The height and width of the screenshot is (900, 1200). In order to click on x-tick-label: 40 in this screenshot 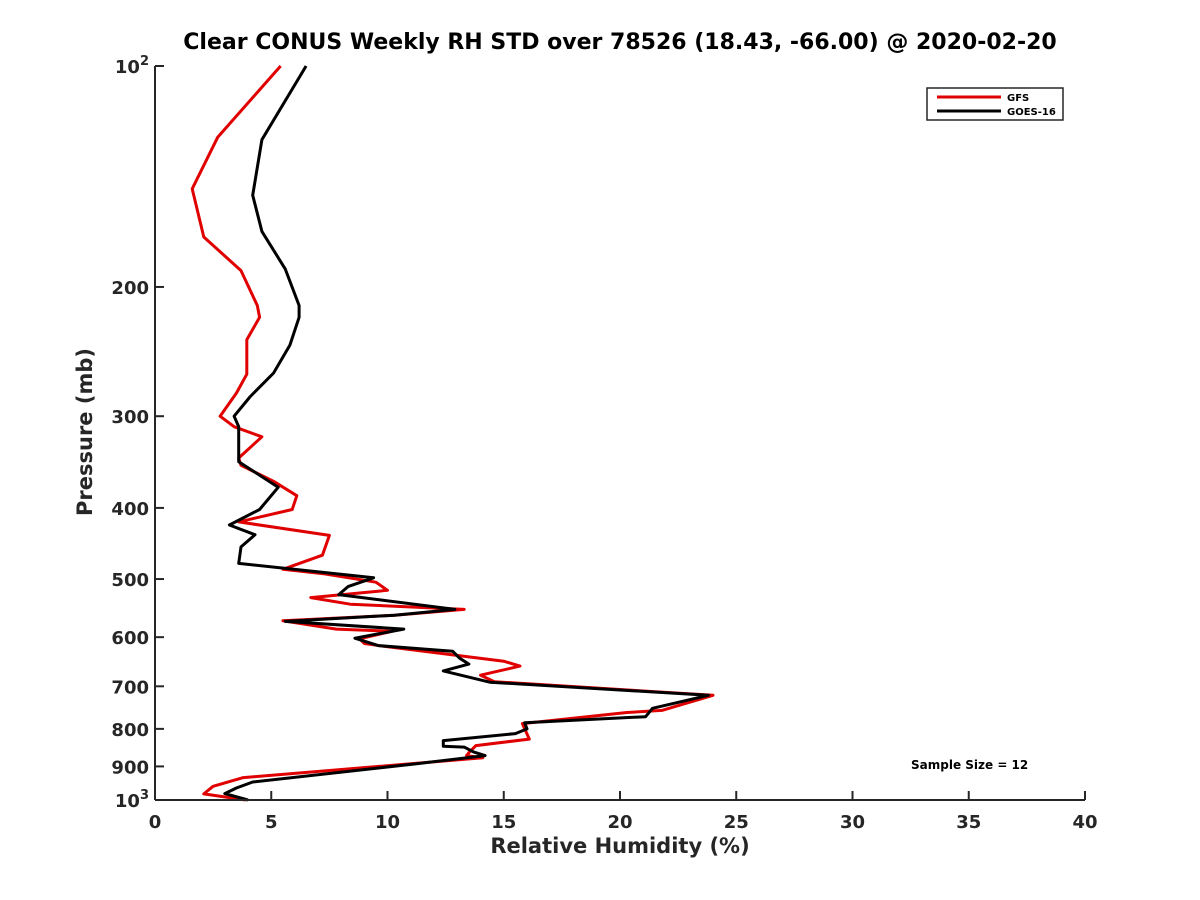, I will do `click(1084, 822)`.